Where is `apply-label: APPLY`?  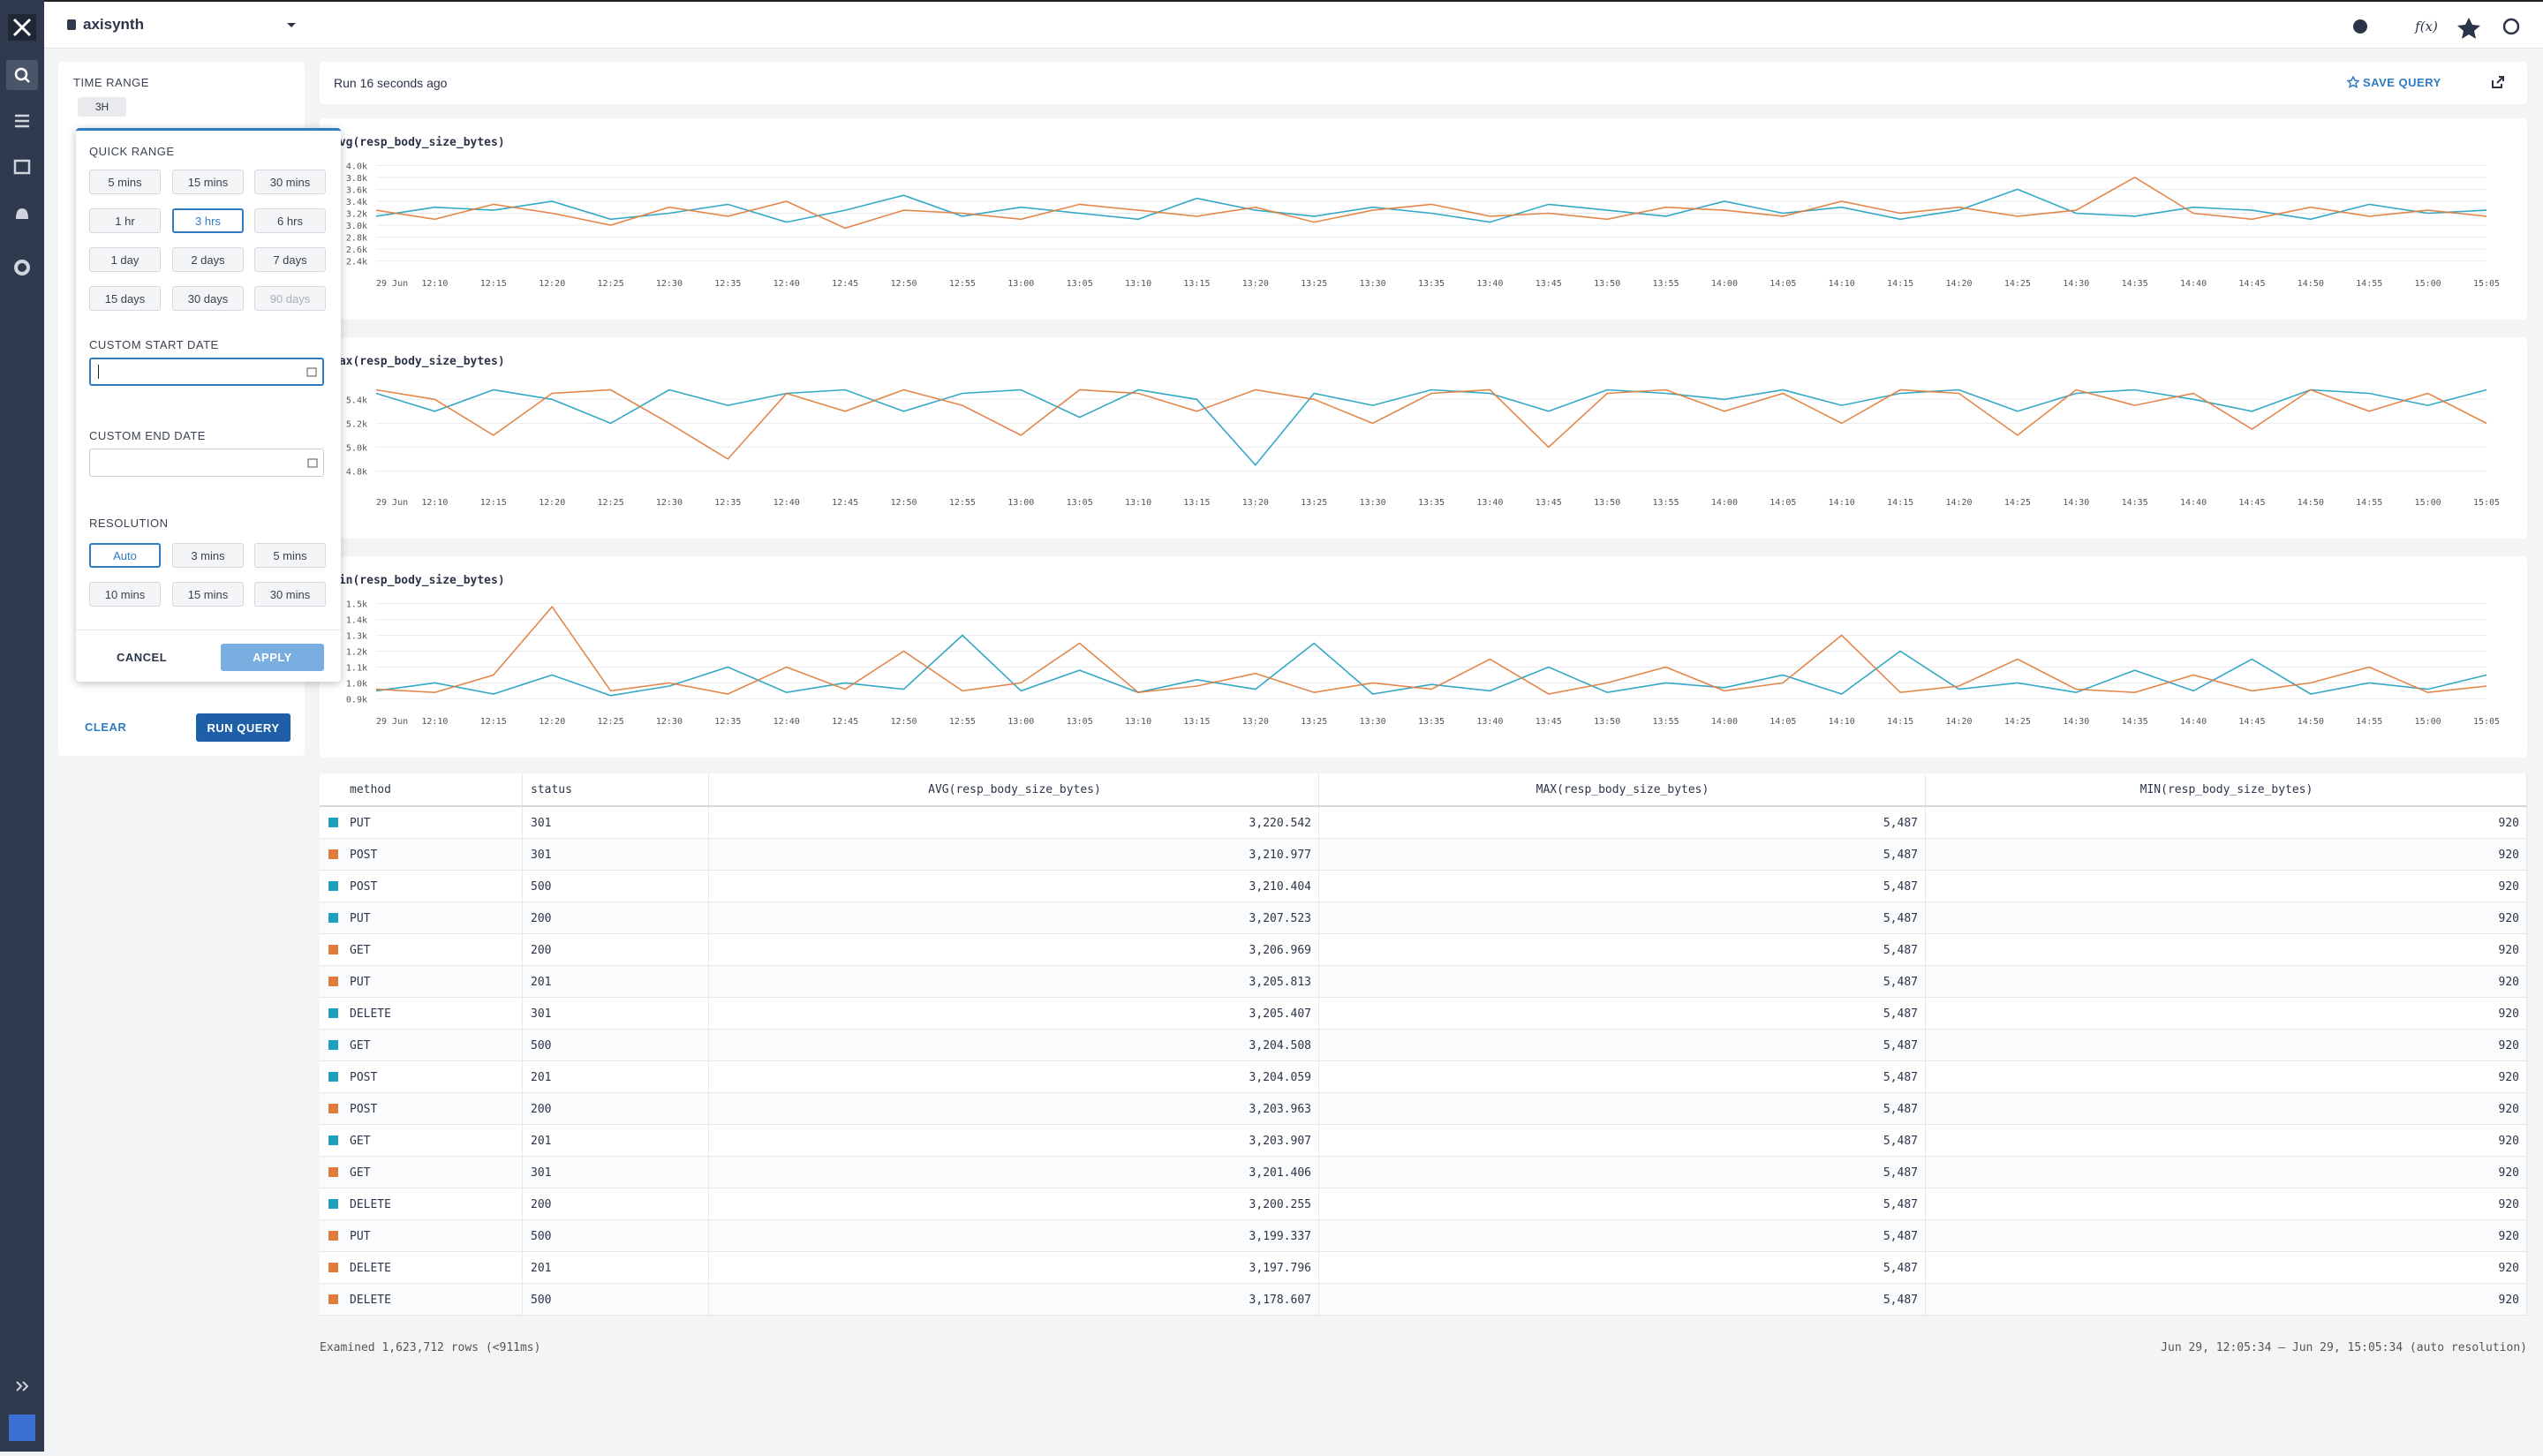
apply-label: APPLY is located at coordinates (272, 657).